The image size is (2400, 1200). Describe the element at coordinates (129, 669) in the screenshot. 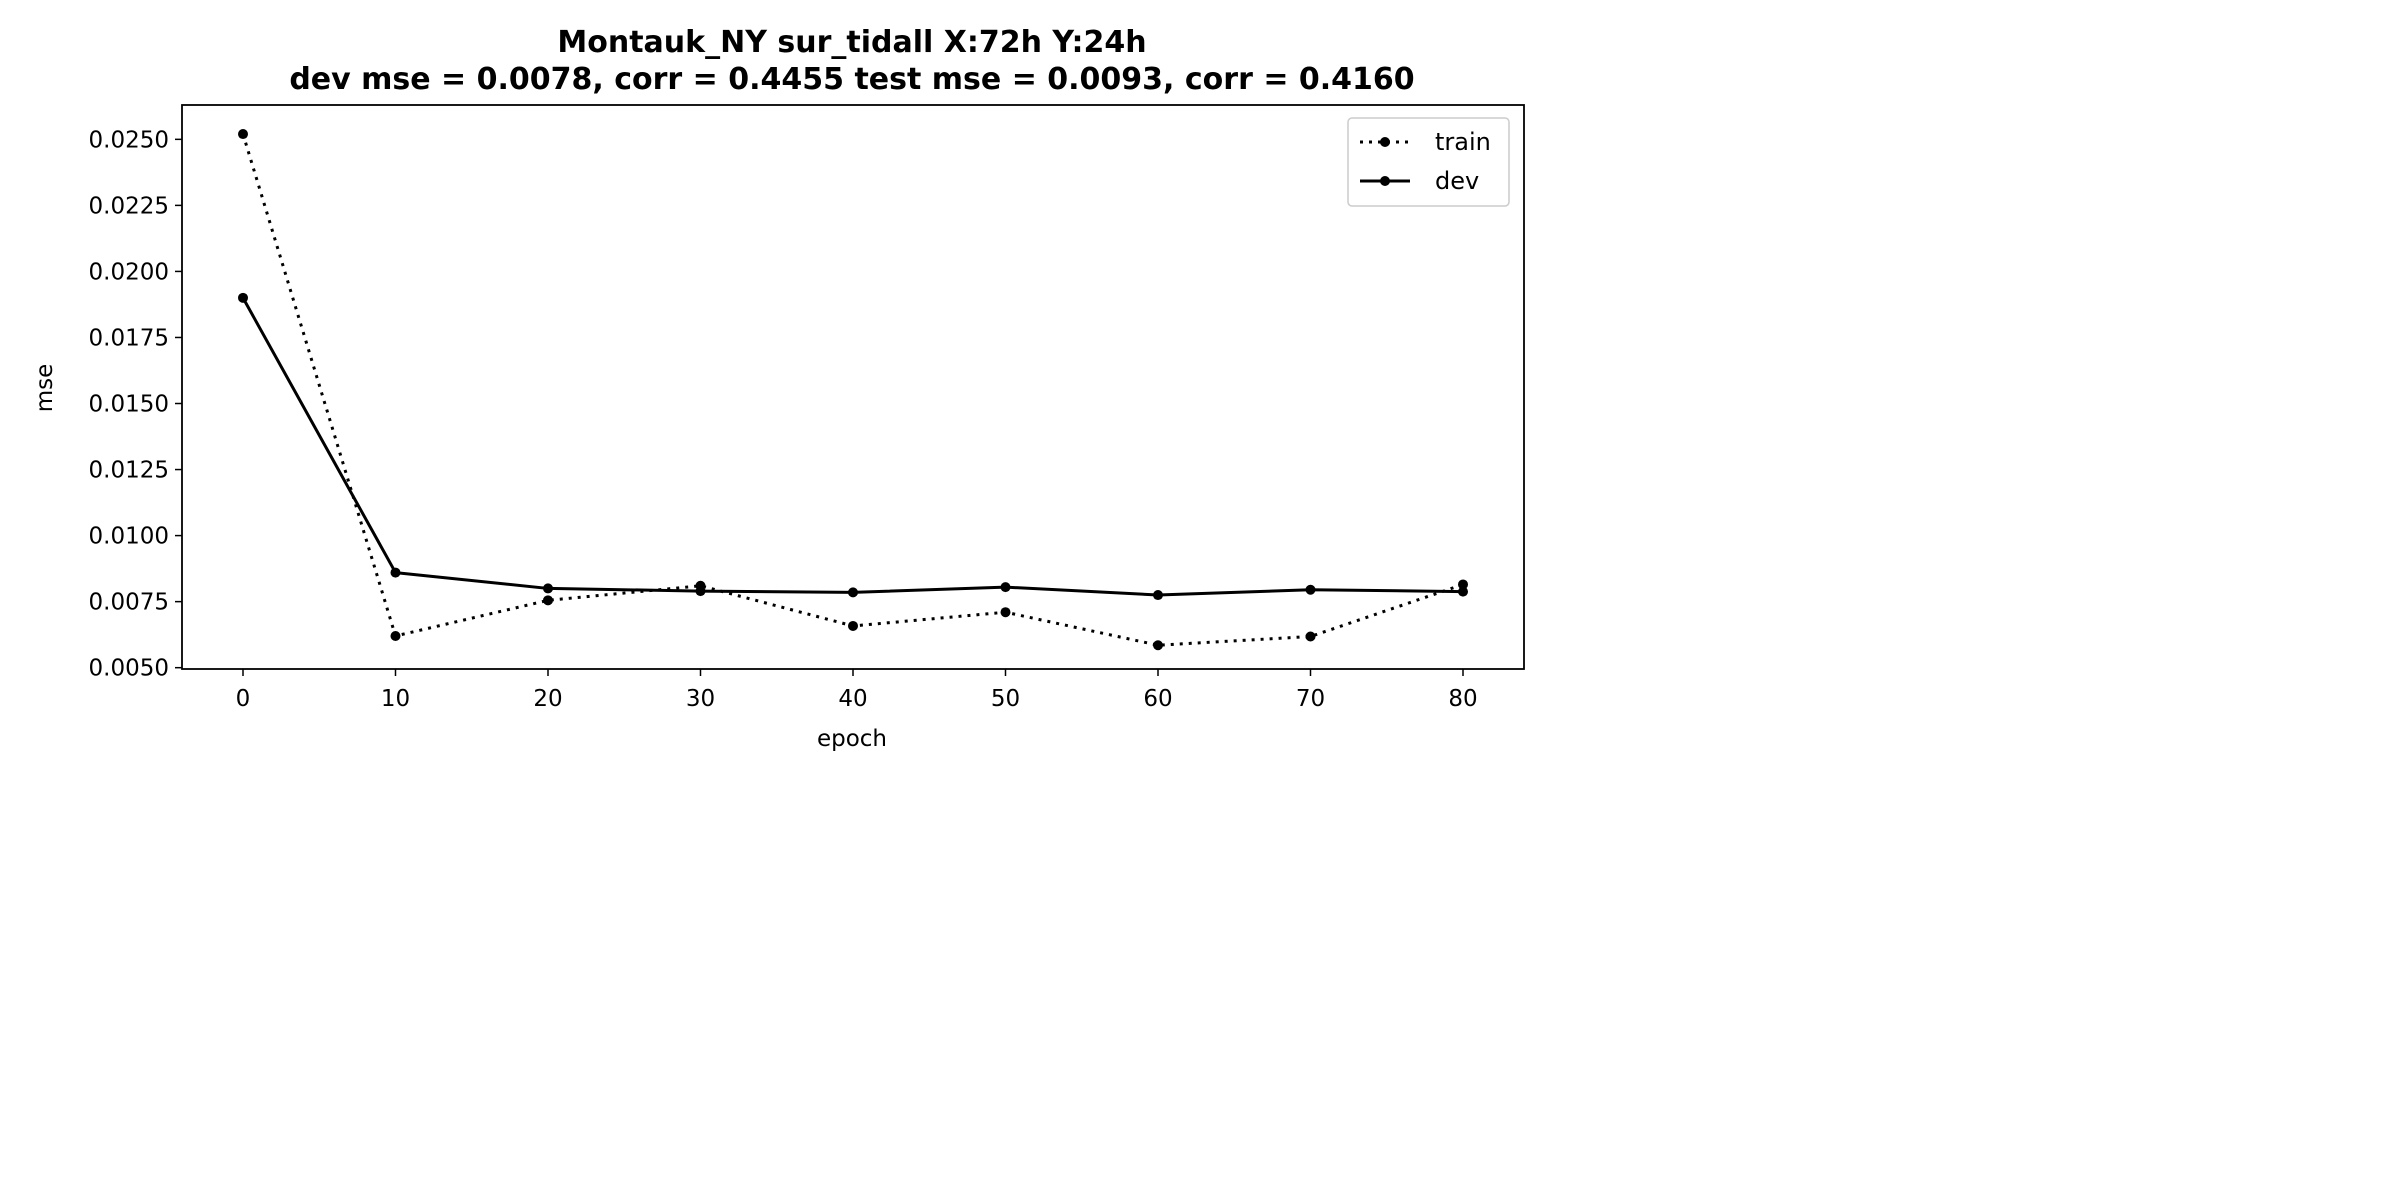

I see `y-tick-label: 0.0050` at that location.